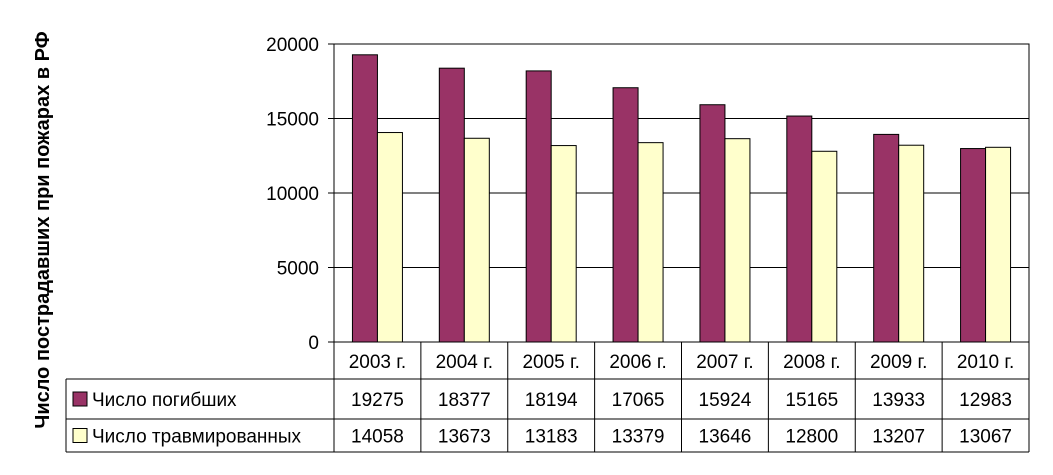 Image resolution: width=1053 pixels, height=475 pixels. I want to click on category-label: 2007 г., so click(724, 362).